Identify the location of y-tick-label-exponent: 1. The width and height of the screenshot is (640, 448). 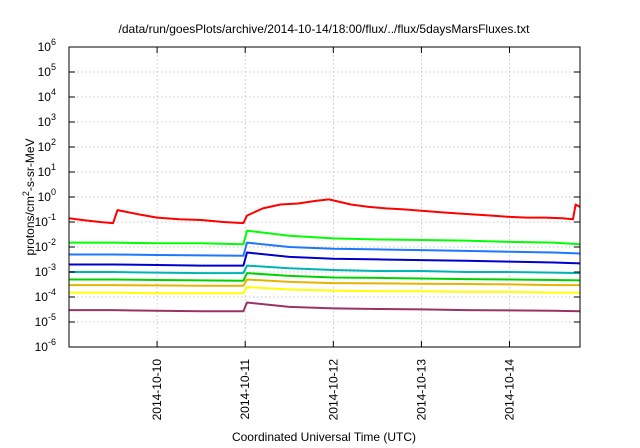
(53, 167).